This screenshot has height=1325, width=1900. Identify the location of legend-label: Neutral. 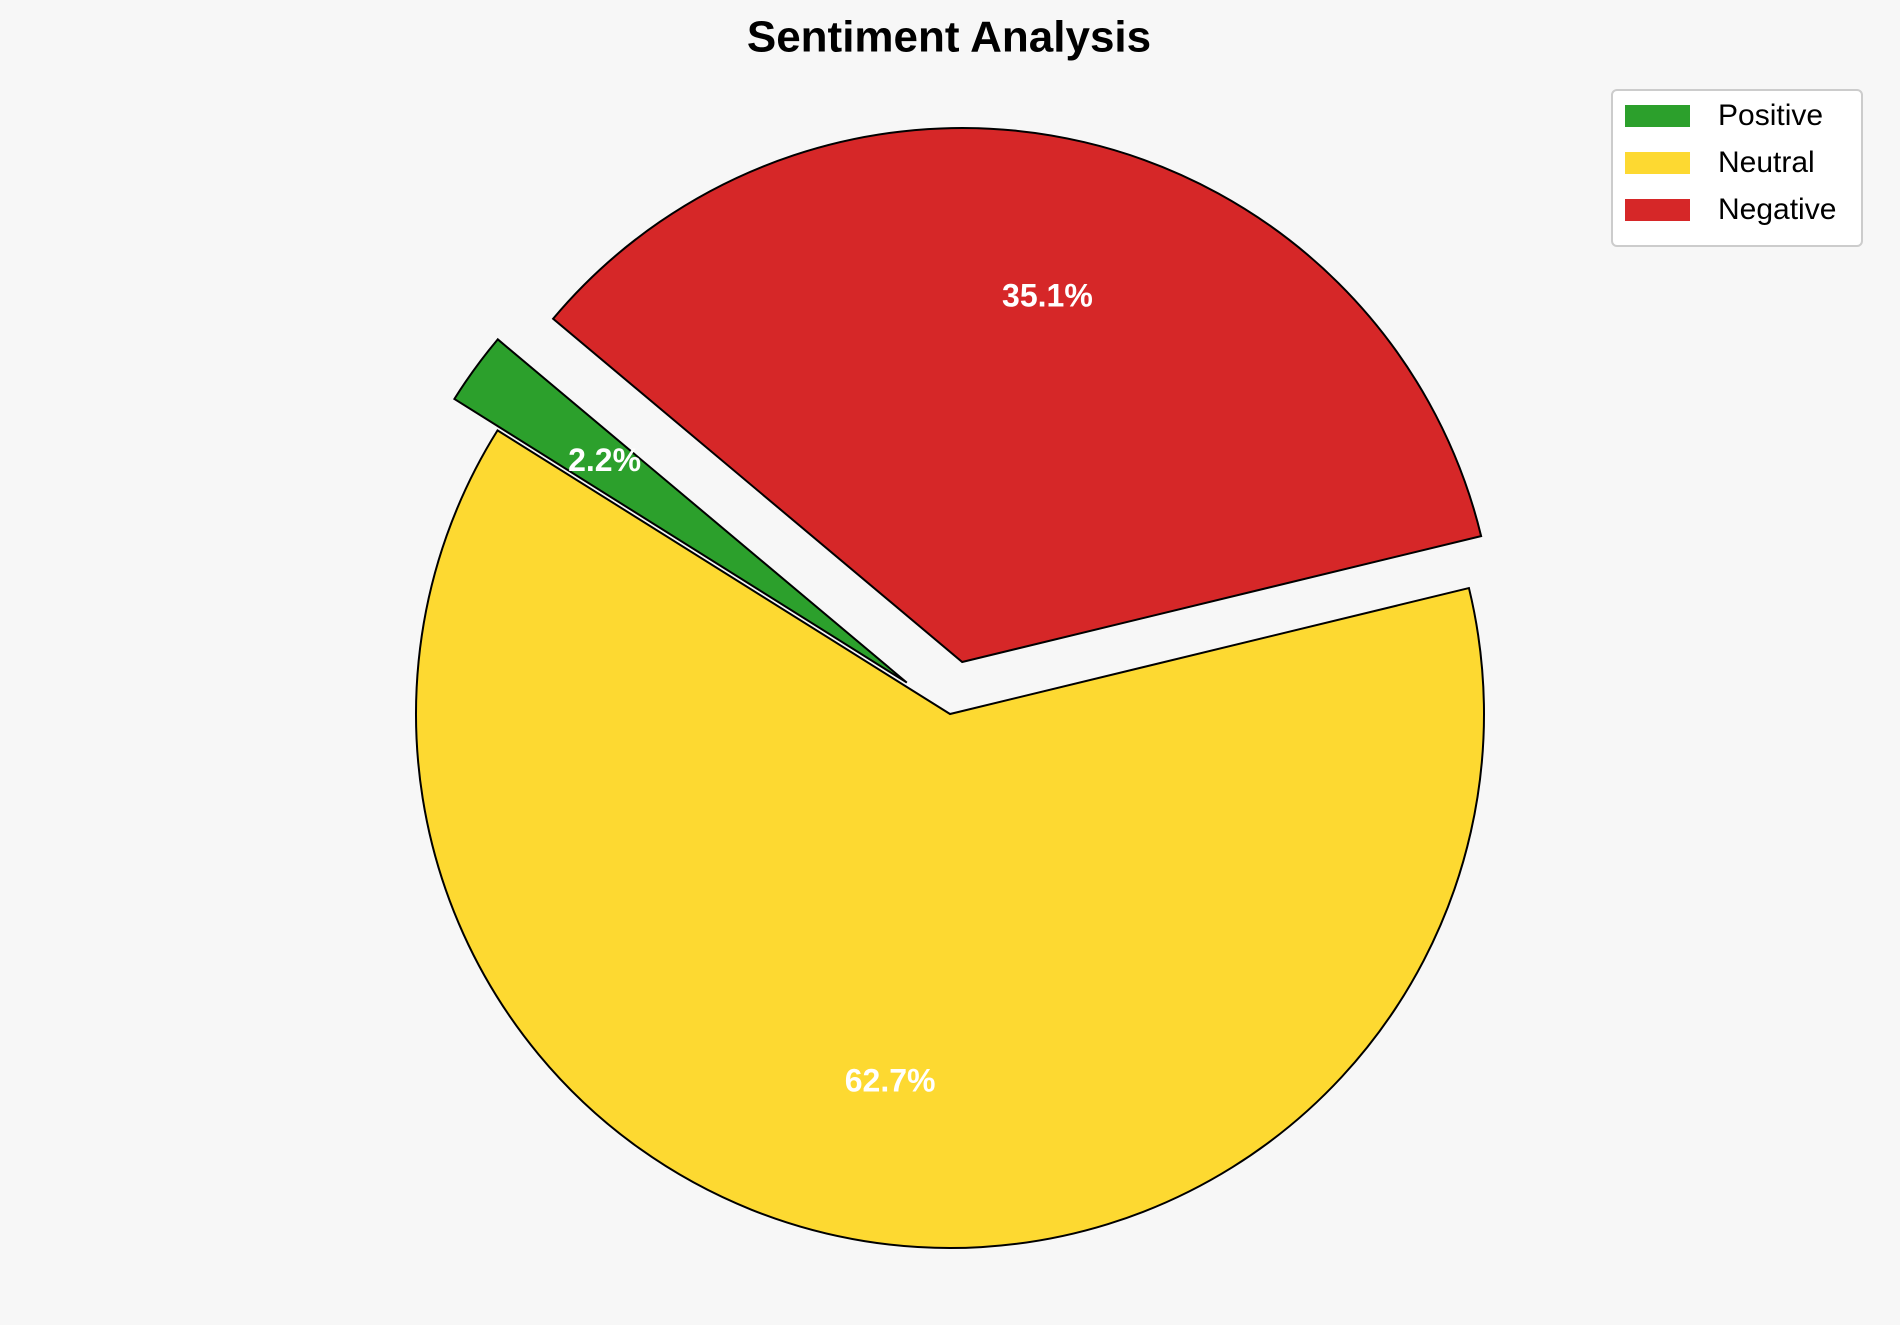
(1766, 162).